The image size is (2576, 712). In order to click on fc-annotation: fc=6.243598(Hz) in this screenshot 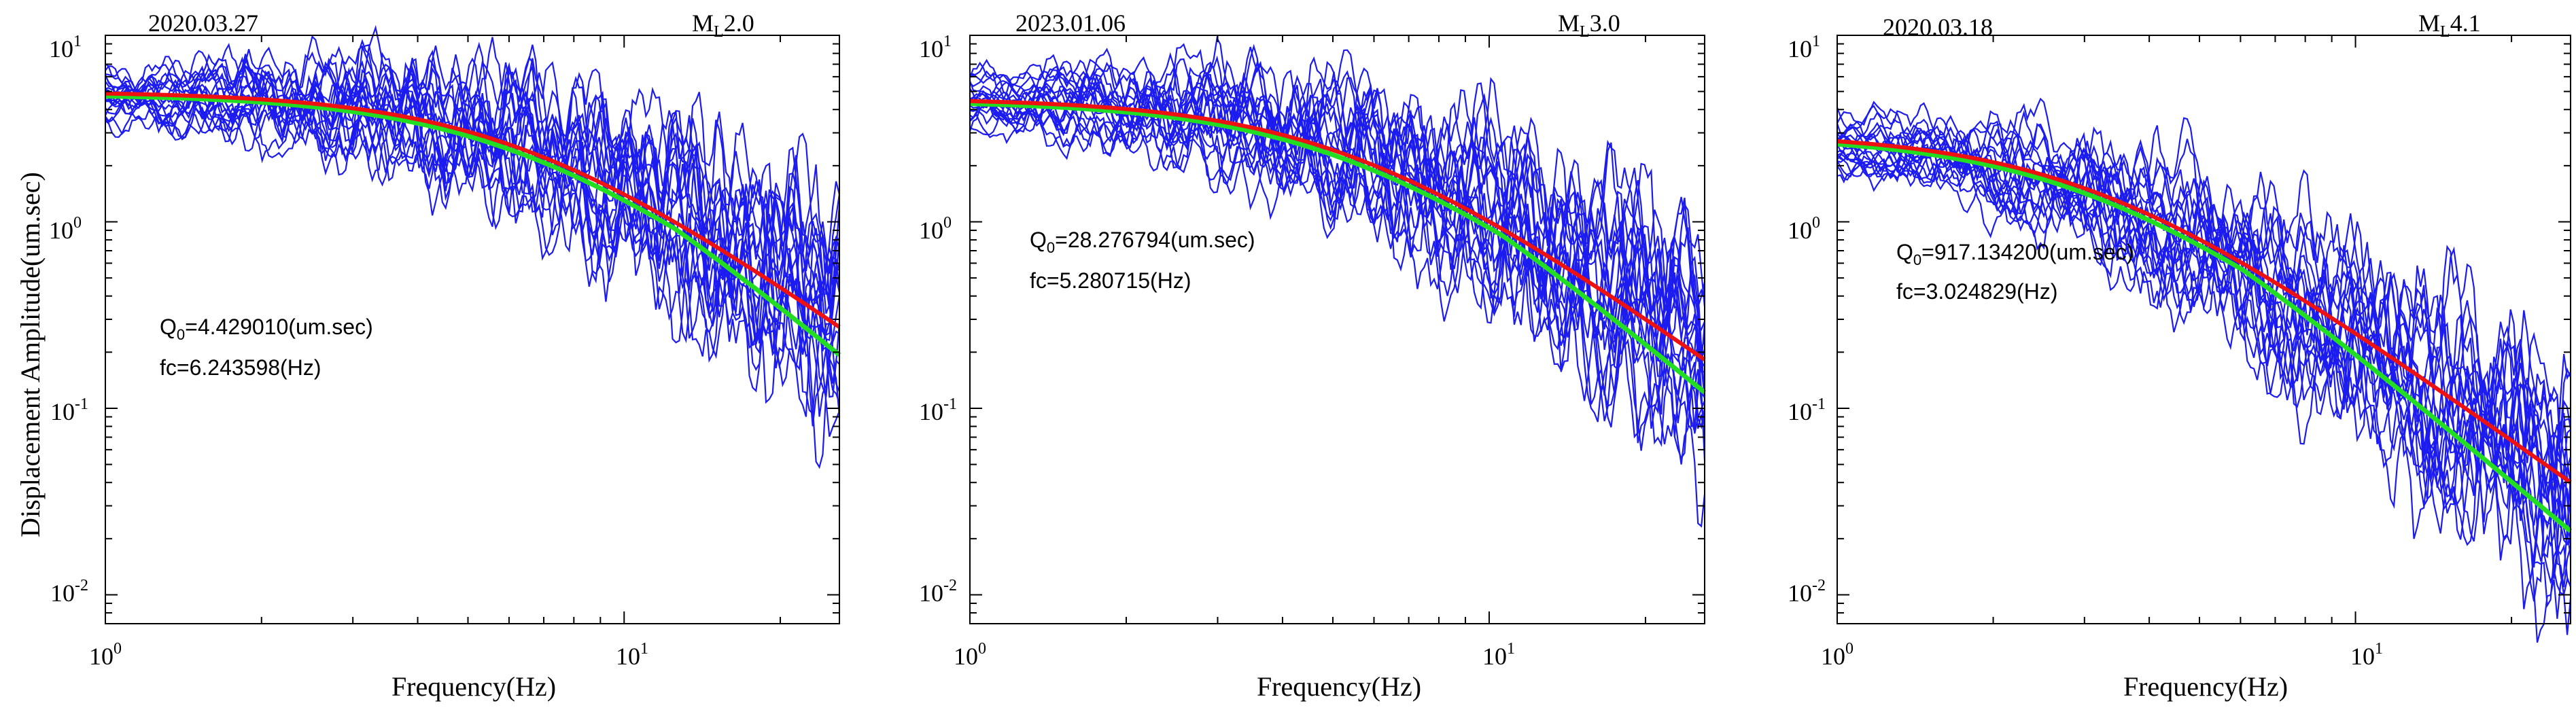, I will do `click(240, 367)`.